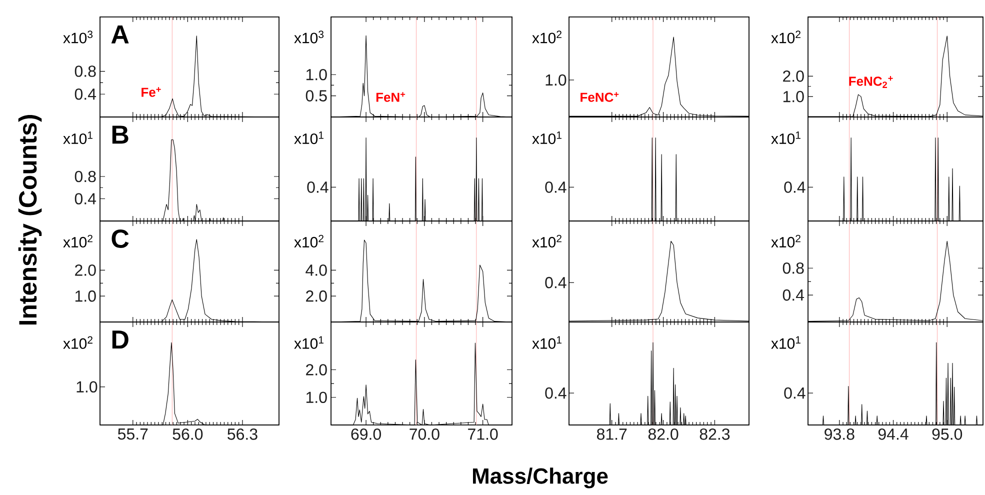 The image size is (985, 495). Describe the element at coordinates (120, 135) in the screenshot. I see `chart-title: B` at that location.